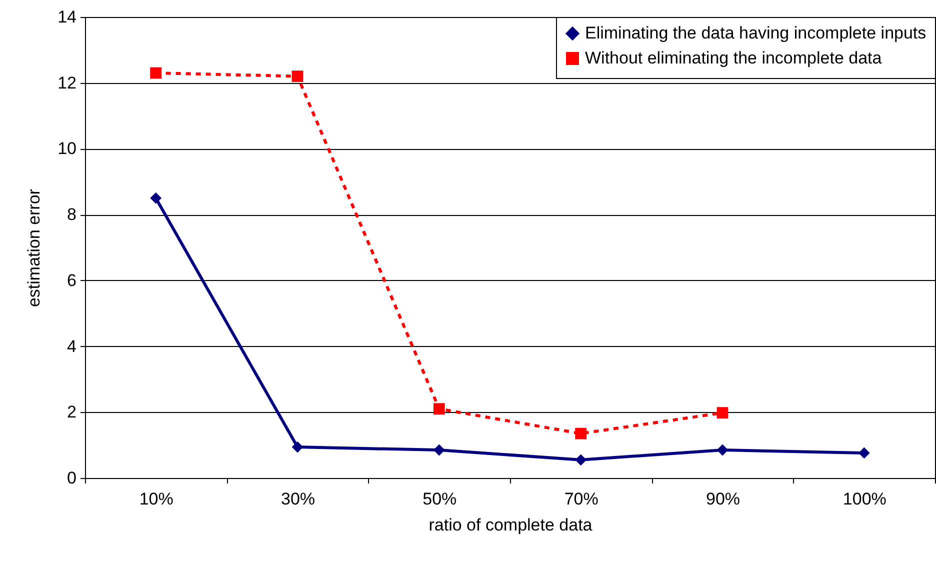 Image resolution: width=936 pixels, height=567 pixels. What do you see at coordinates (71, 412) in the screenshot?
I see `y-tick-label: 2` at bounding box center [71, 412].